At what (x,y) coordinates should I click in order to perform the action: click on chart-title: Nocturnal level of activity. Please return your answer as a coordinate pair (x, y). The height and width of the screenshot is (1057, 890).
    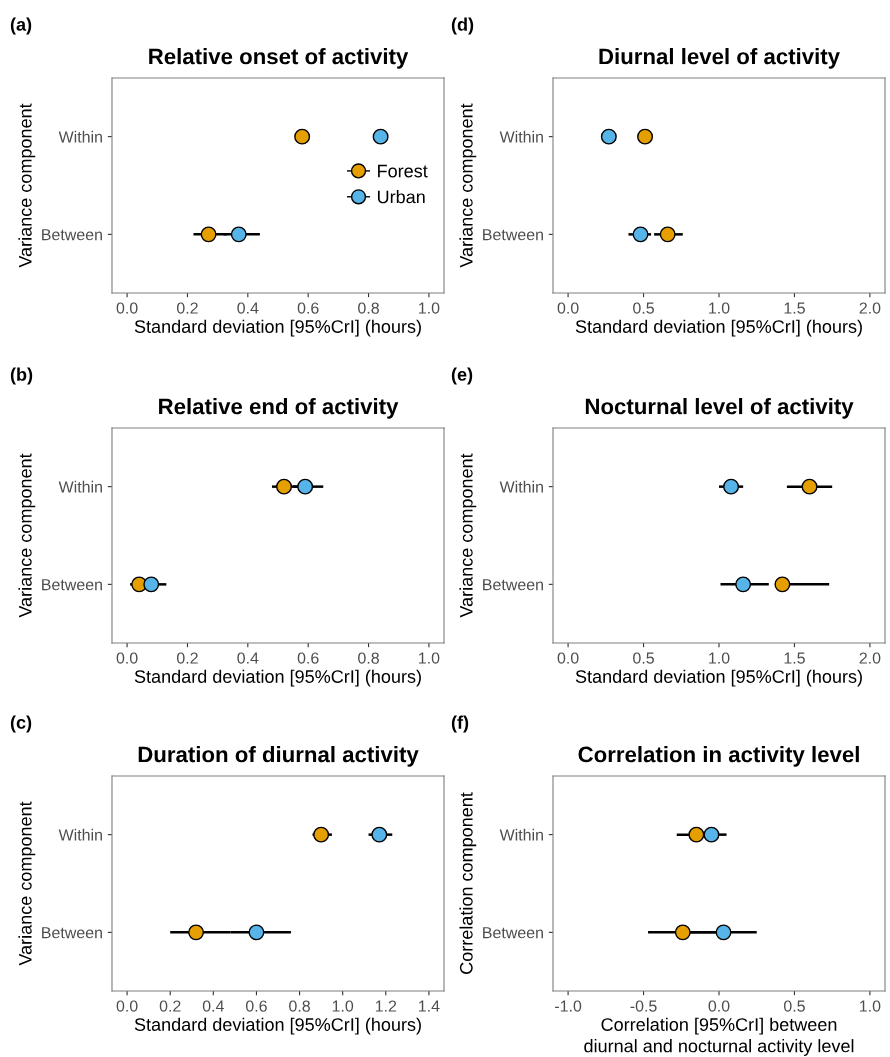
    Looking at the image, I should click on (719, 408).